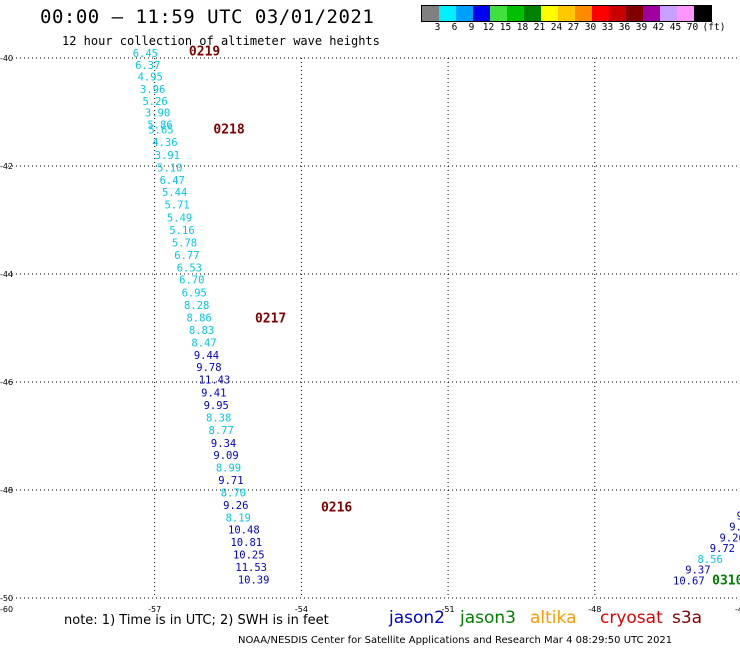 The image size is (740, 650). I want to click on wave-height-value: 9.8, so click(738, 517).